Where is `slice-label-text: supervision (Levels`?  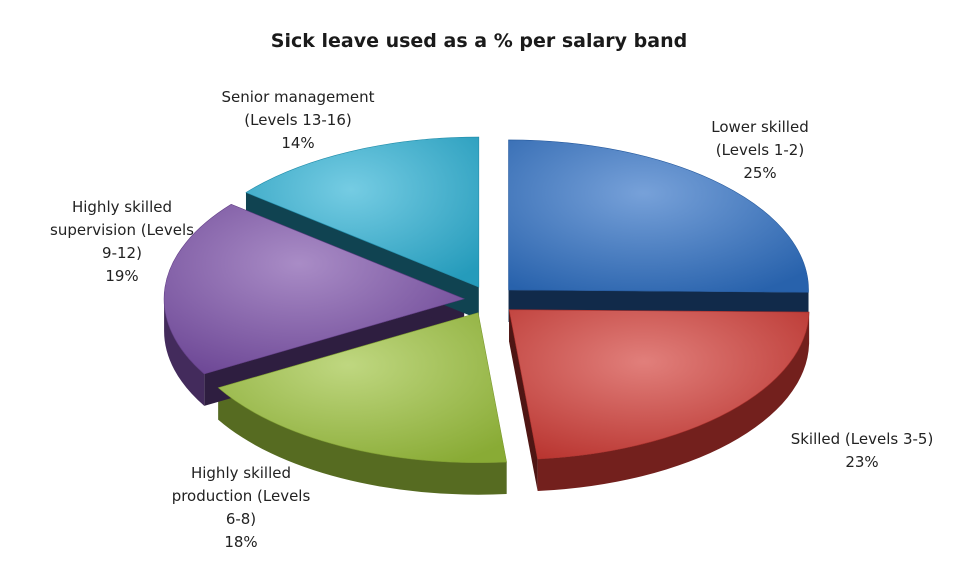 slice-label-text: supervision (Levels is located at coordinates (122, 230).